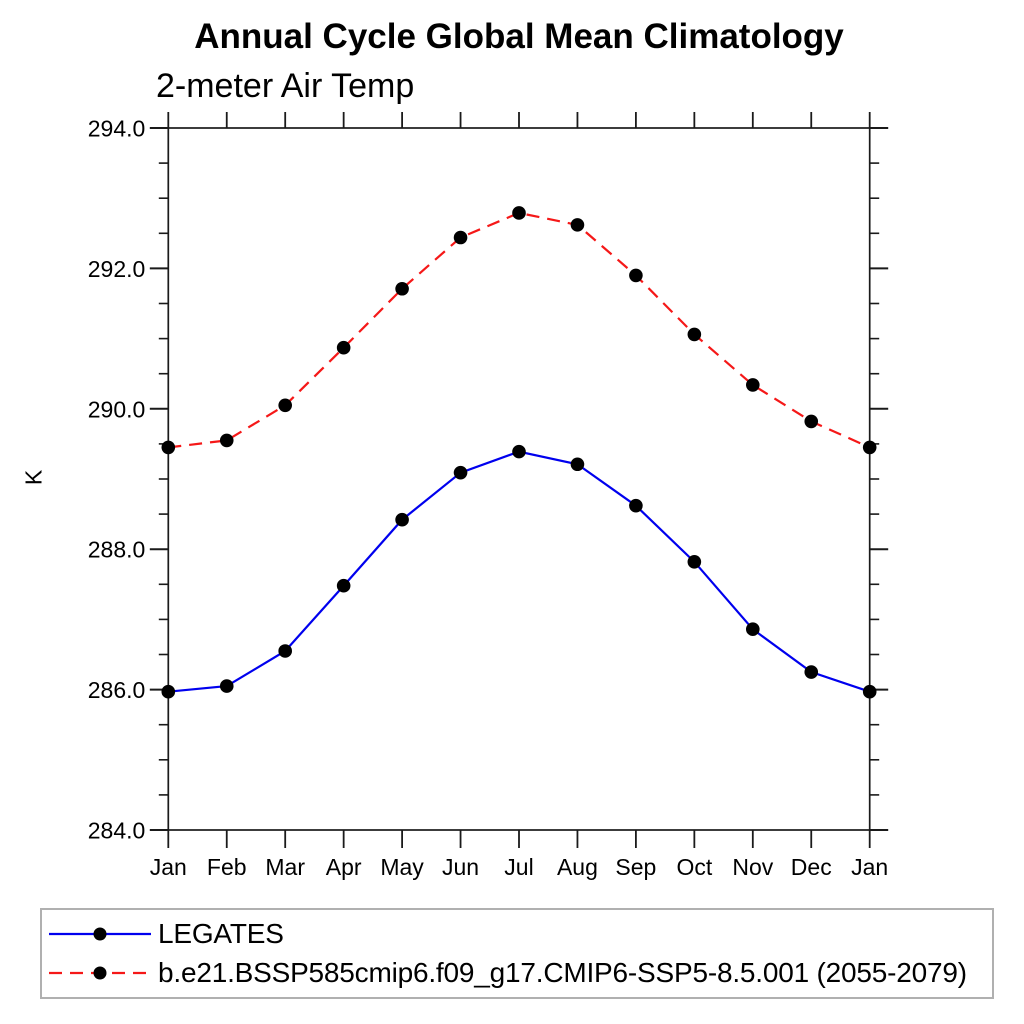 This screenshot has width=1024, height=1024. What do you see at coordinates (285, 86) in the screenshot?
I see `chart-subtitle: 2-meter Air Temp` at bounding box center [285, 86].